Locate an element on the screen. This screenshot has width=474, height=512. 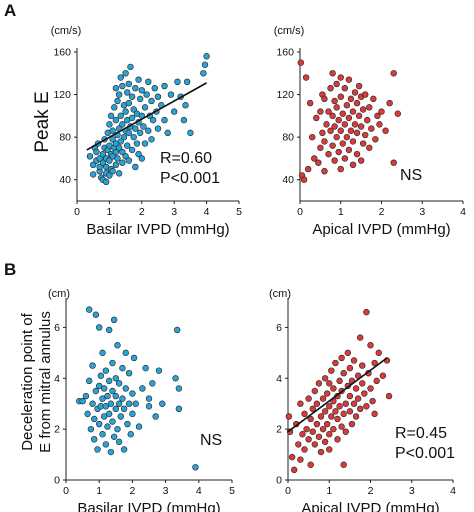
y-unit-label: (cm) is located at coordinates (59, 294).